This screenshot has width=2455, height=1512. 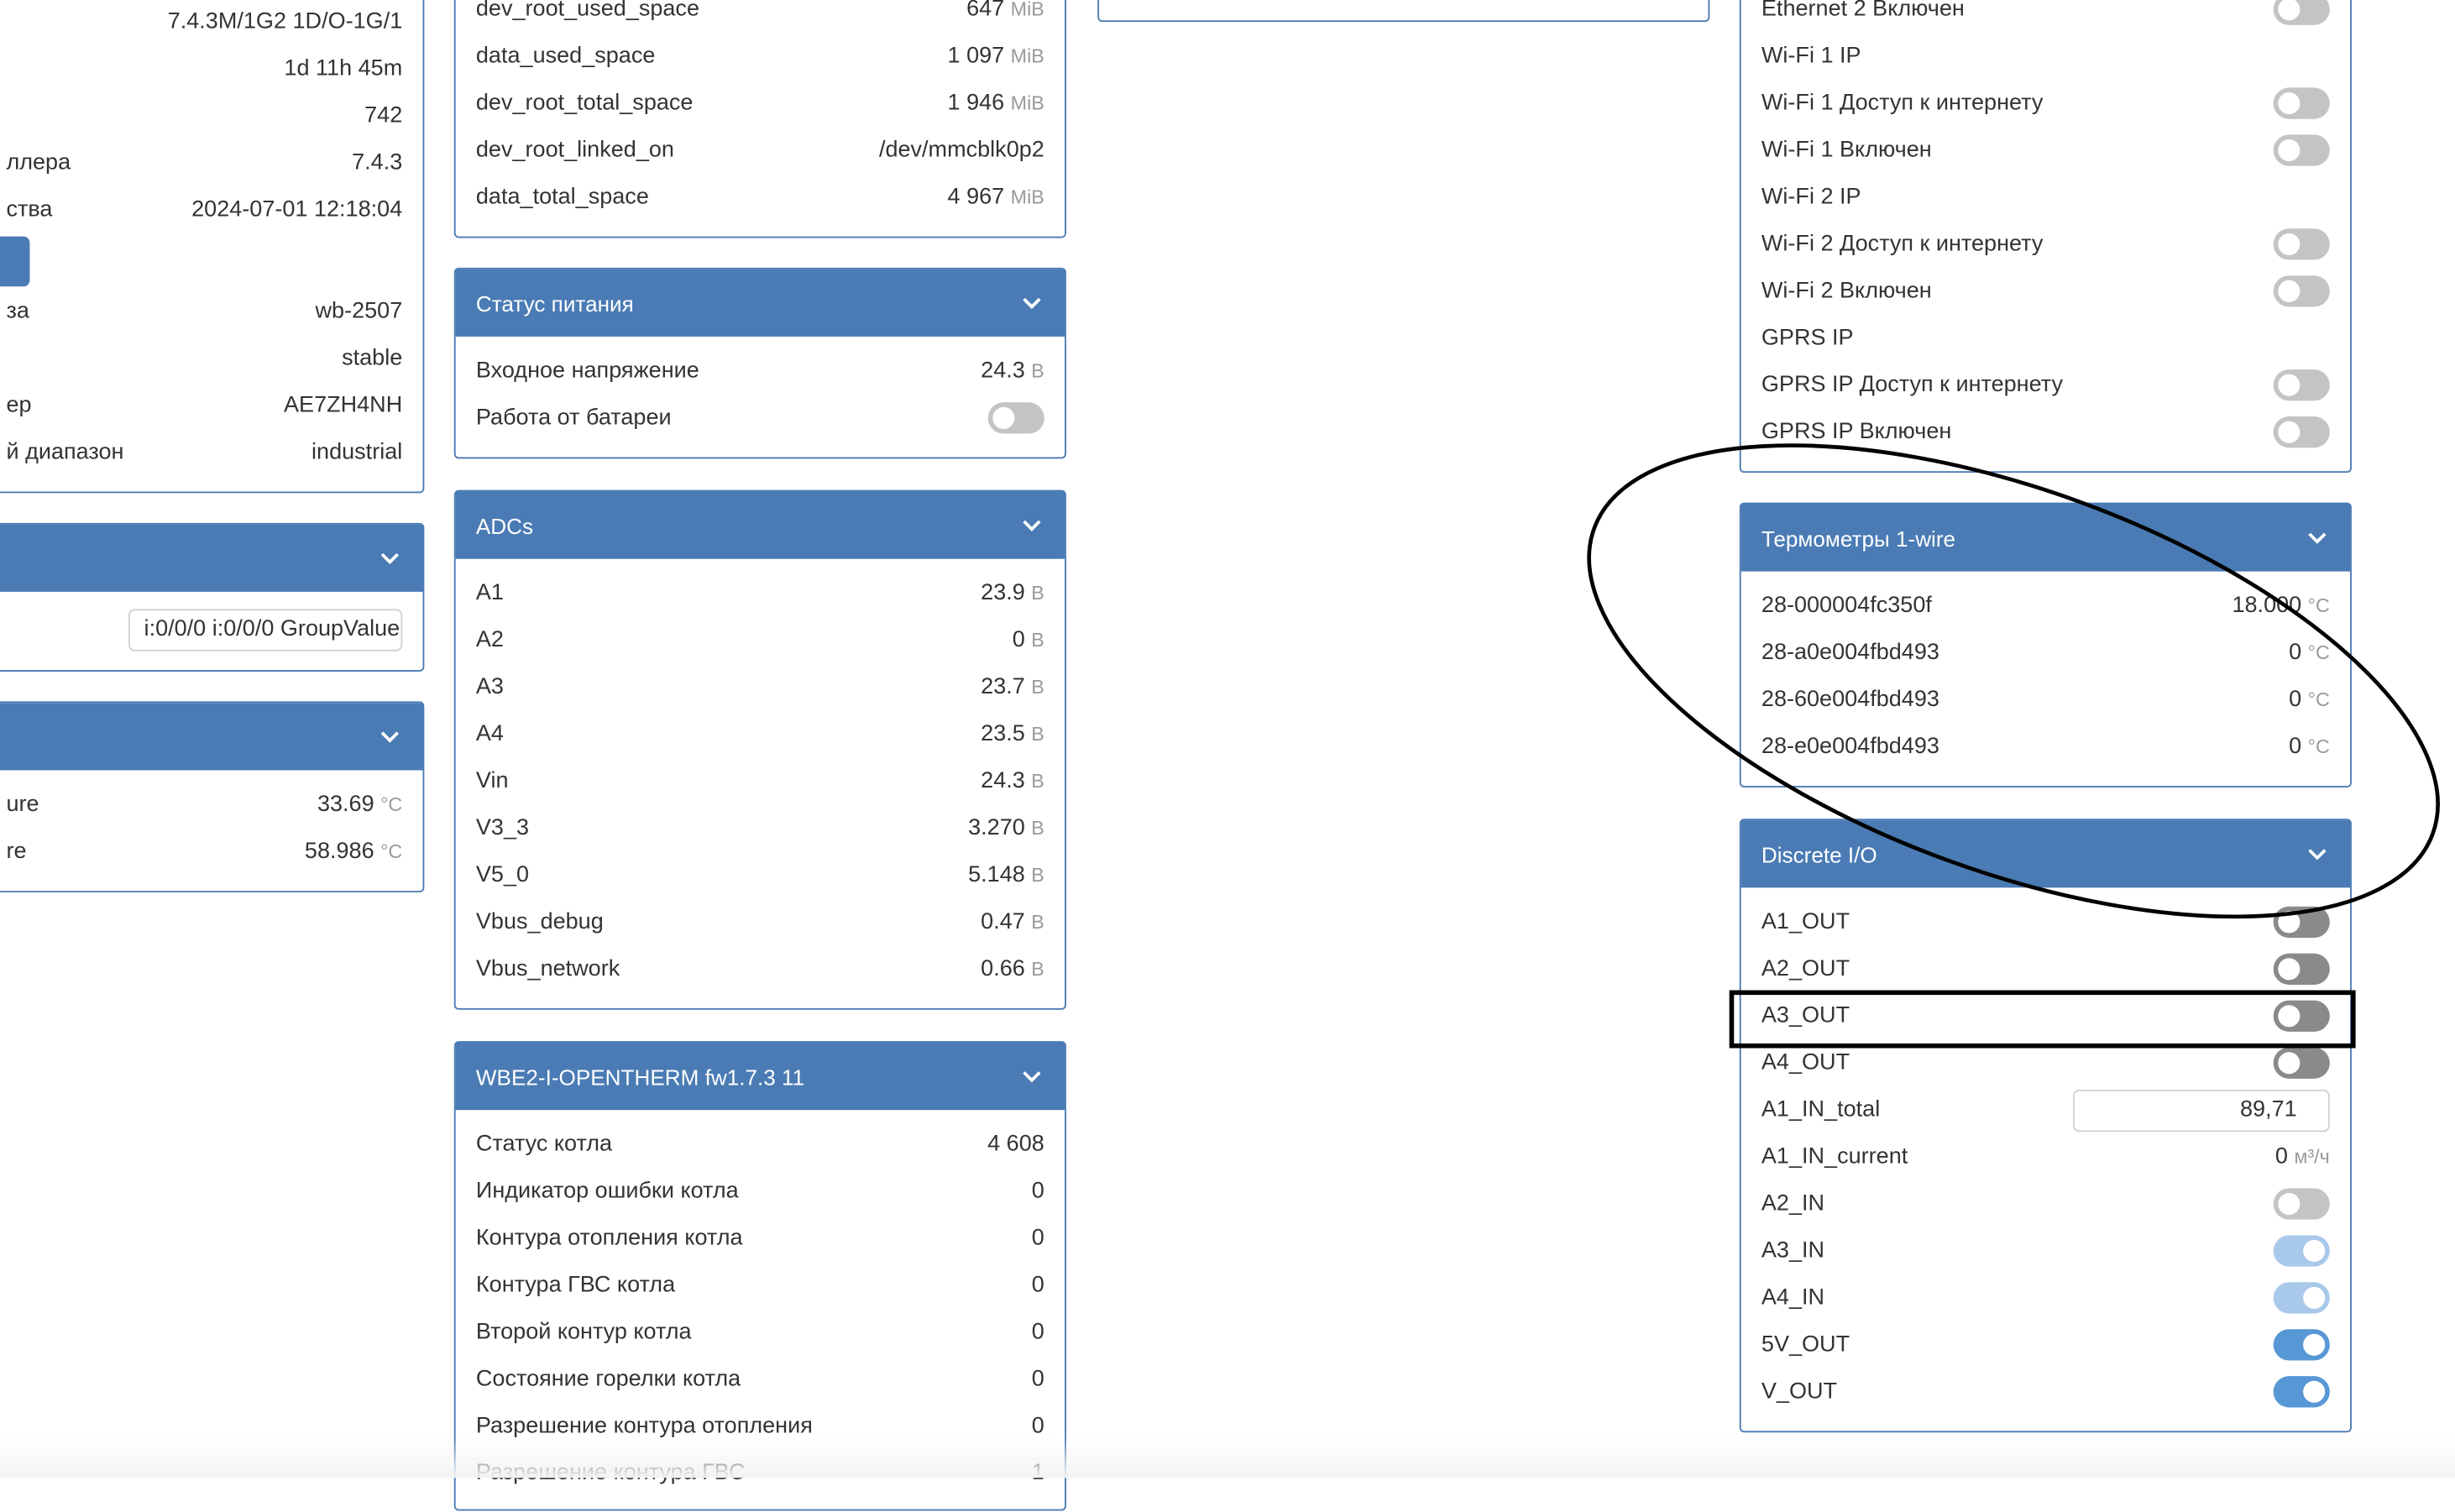 I want to click on row-label: A3, so click(x=489, y=687).